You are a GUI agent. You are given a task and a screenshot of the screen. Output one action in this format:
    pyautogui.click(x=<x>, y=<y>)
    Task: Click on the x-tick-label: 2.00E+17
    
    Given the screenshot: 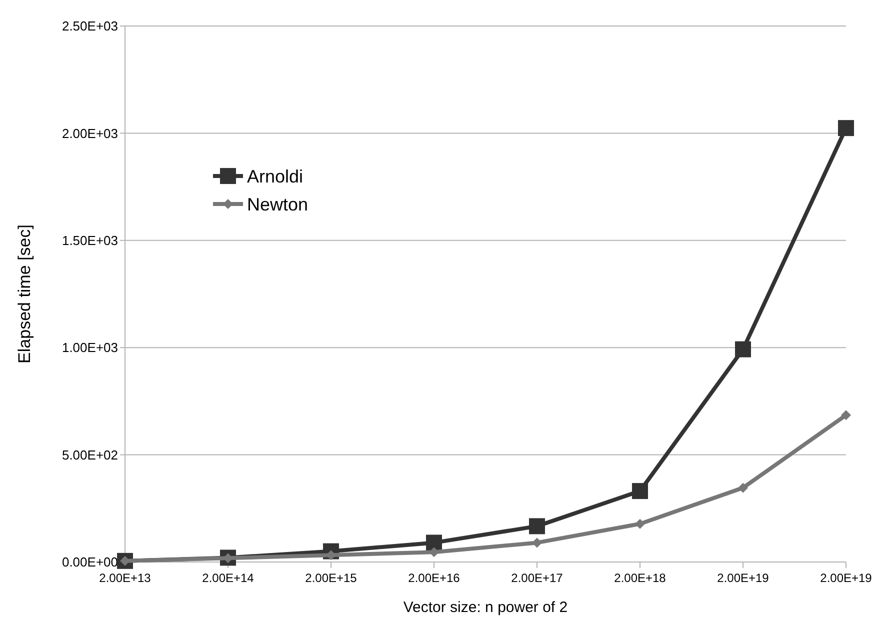 What is the action you would take?
    pyautogui.click(x=537, y=578)
    